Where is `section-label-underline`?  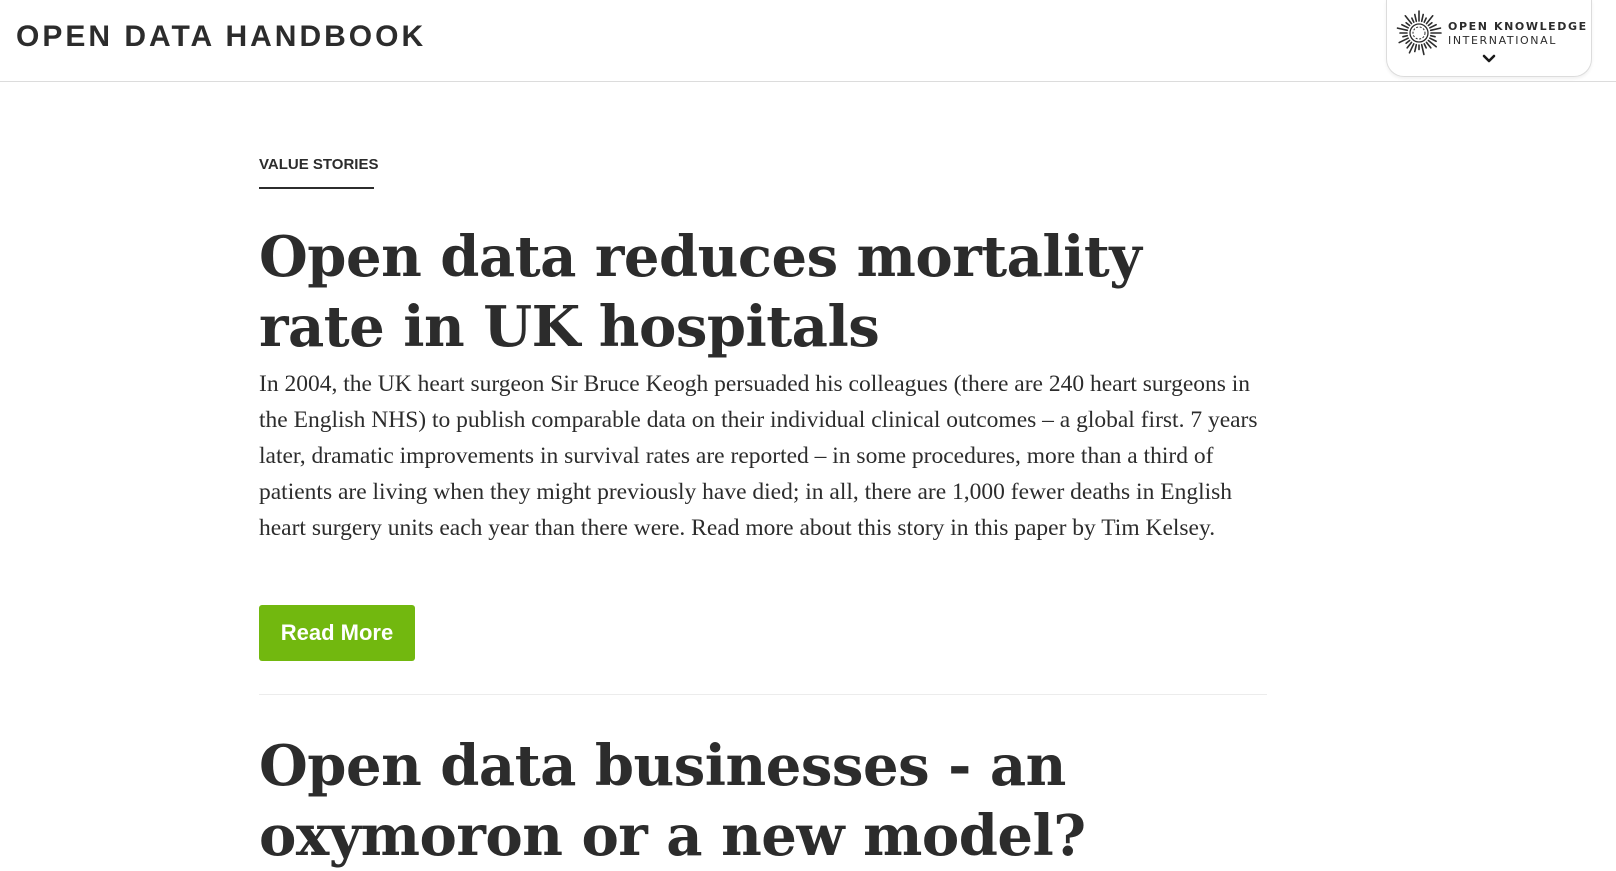
section-label-underline is located at coordinates (316, 188).